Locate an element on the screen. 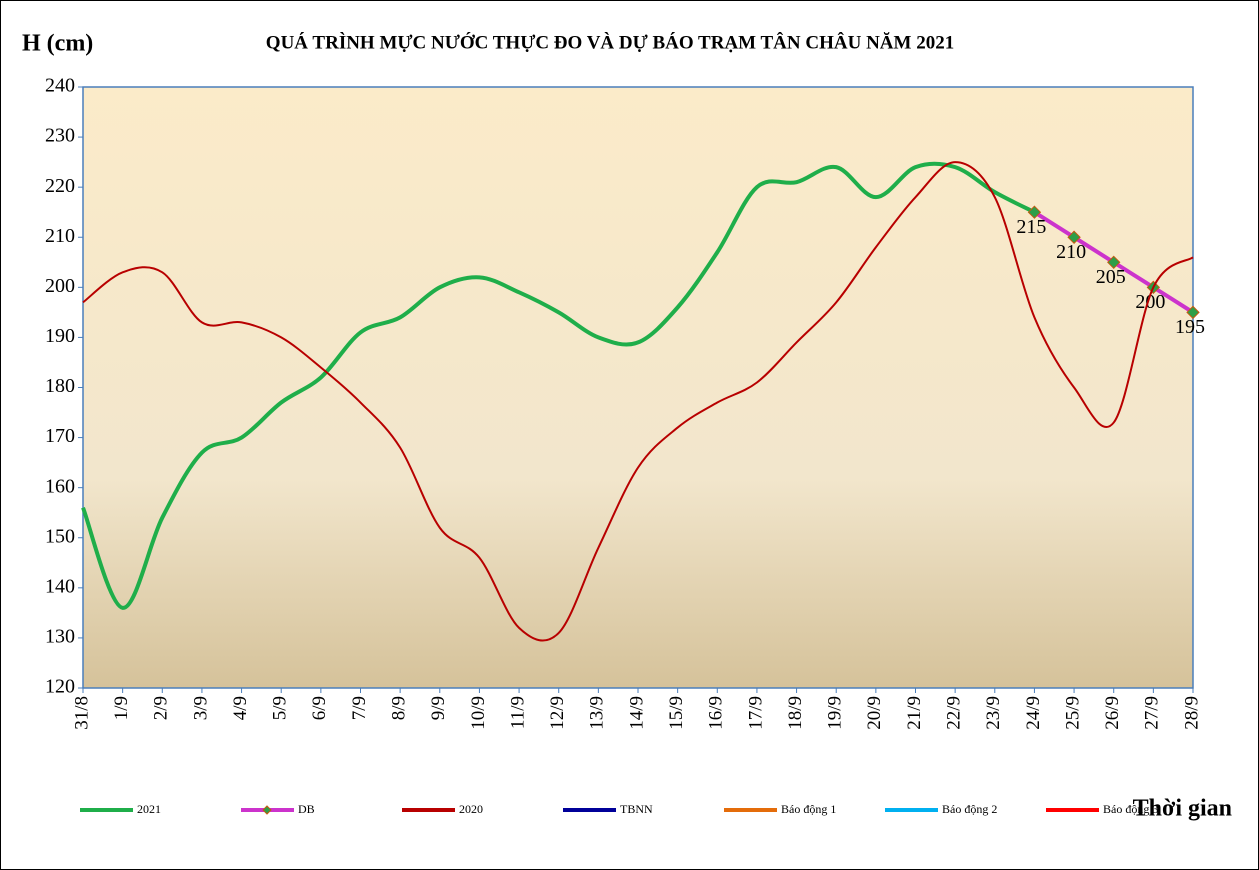 The height and width of the screenshot is (870, 1259). x-tick-label: 8/9 is located at coordinates (399, 708).